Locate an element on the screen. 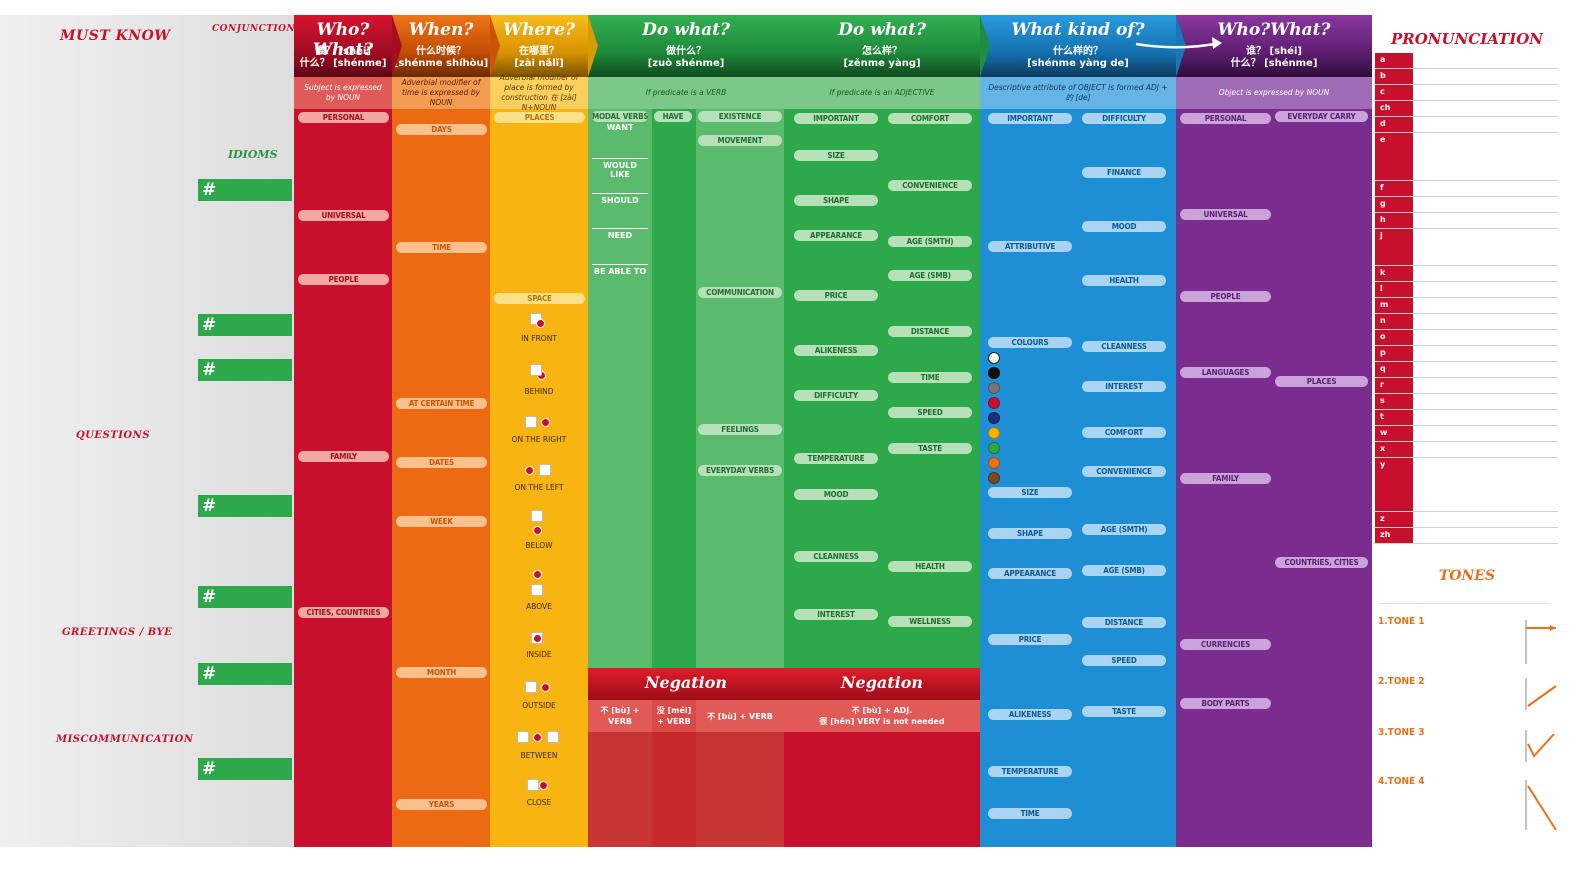 This screenshot has width=1588, height=872. pron-row-z: z is located at coordinates (1466, 520).